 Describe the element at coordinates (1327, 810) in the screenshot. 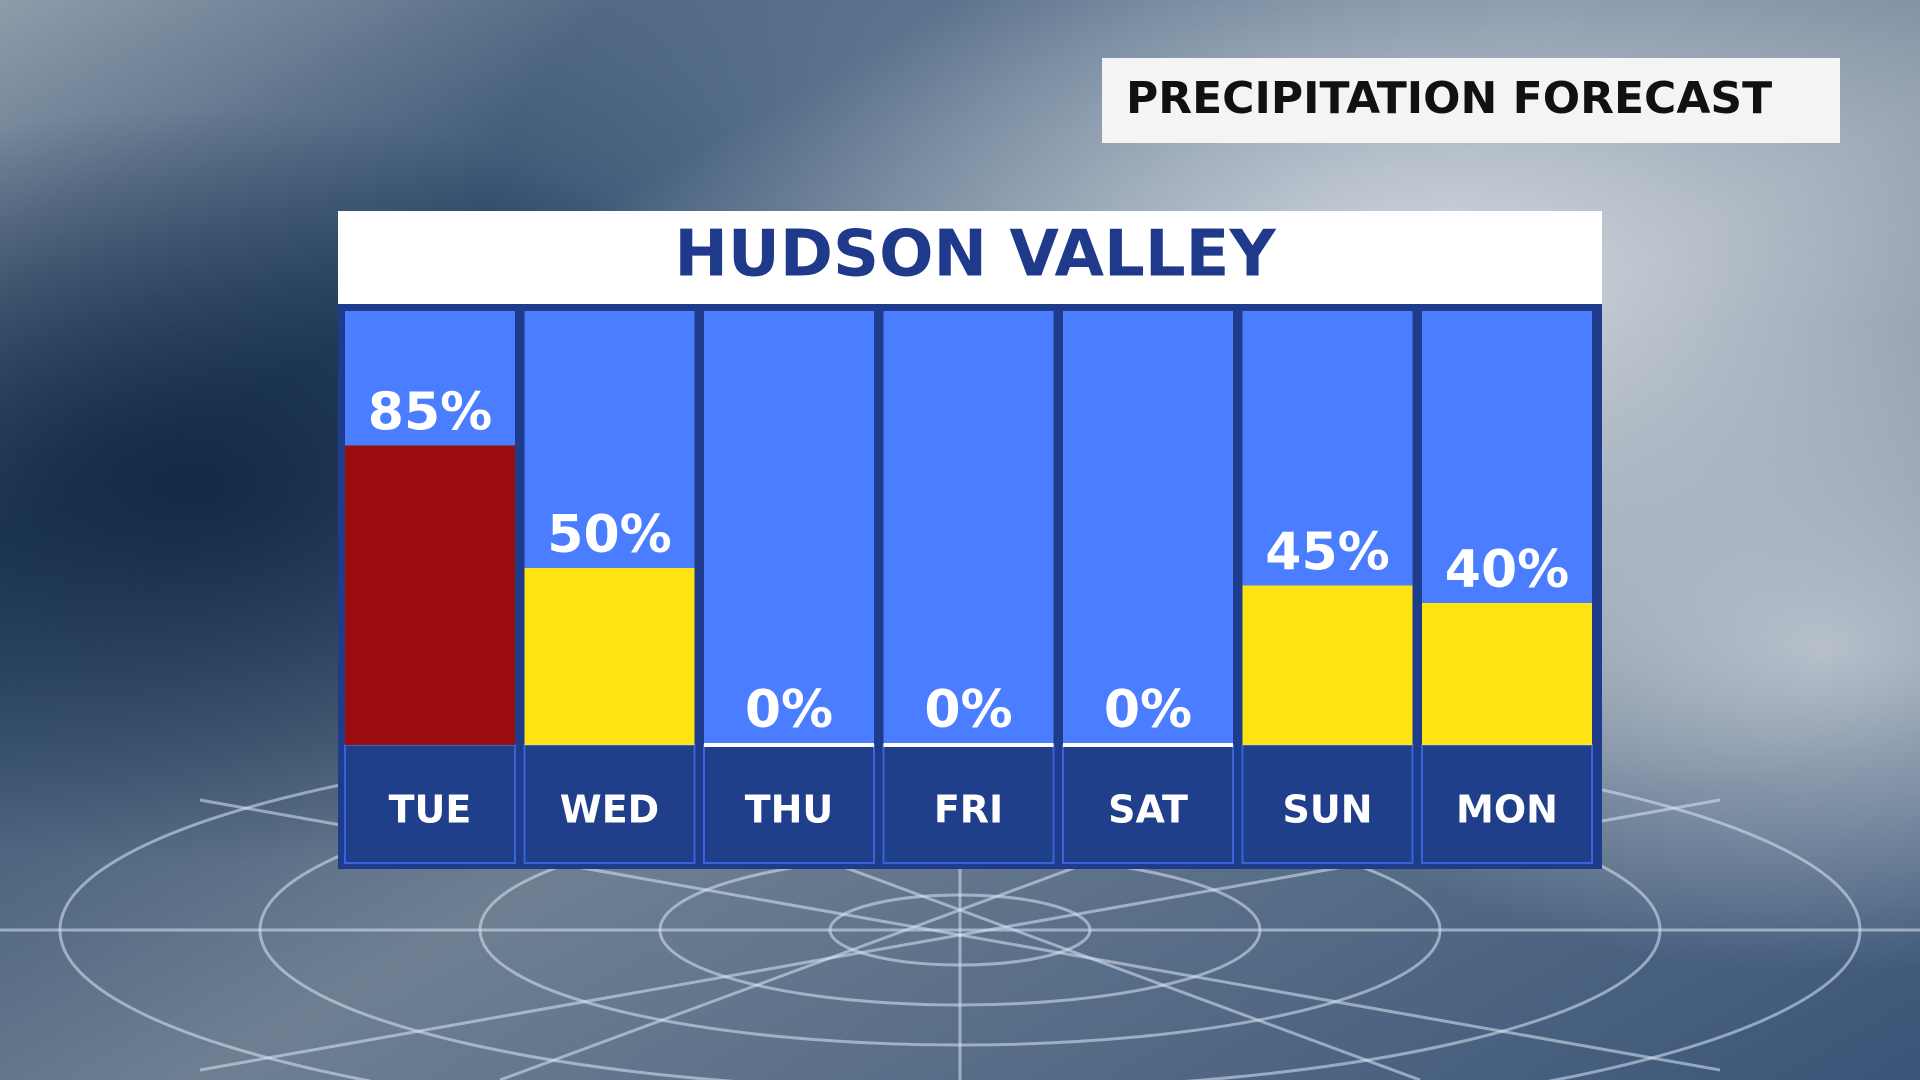

I see `x-tick-label: SUN` at that location.